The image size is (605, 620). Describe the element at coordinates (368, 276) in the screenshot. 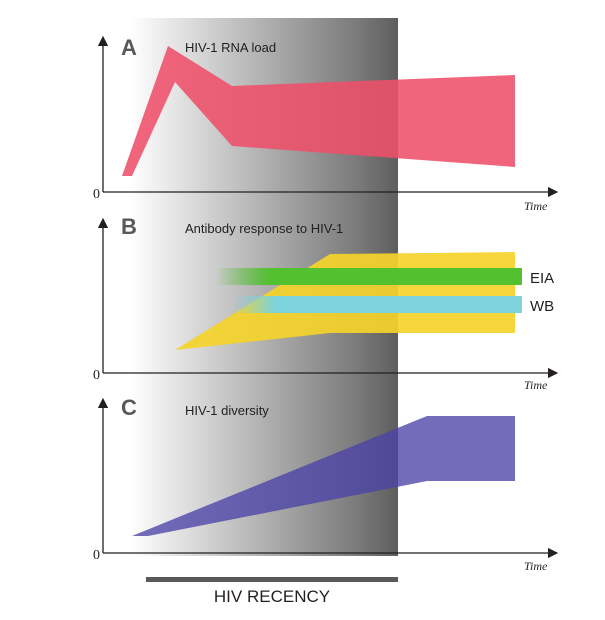

I see `eia-bar` at that location.